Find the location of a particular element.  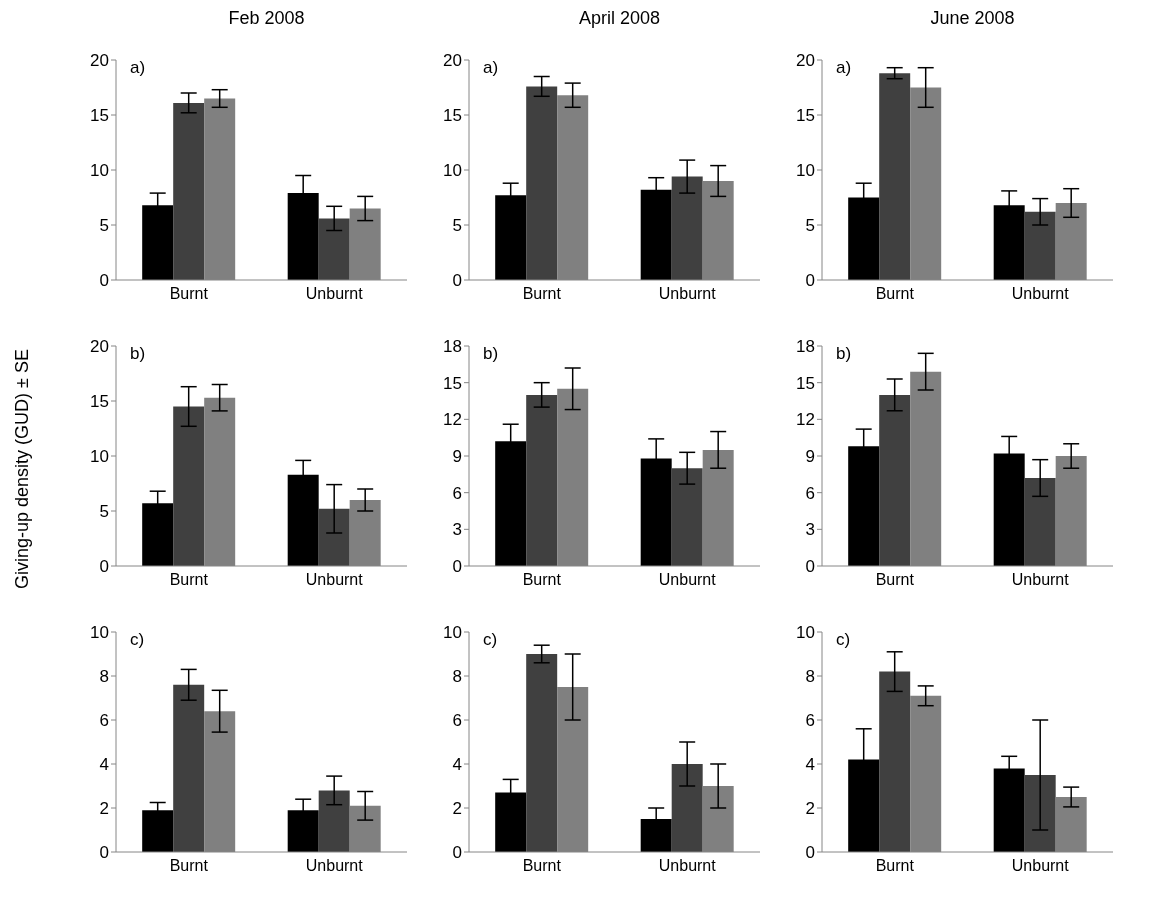

chart-title: June 2008 is located at coordinates (972, 19).